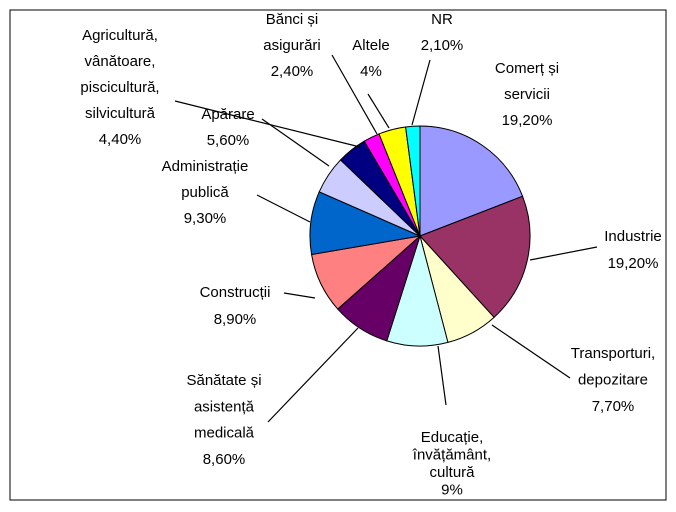  What do you see at coordinates (371, 71) in the screenshot?
I see `value-label: 4%` at bounding box center [371, 71].